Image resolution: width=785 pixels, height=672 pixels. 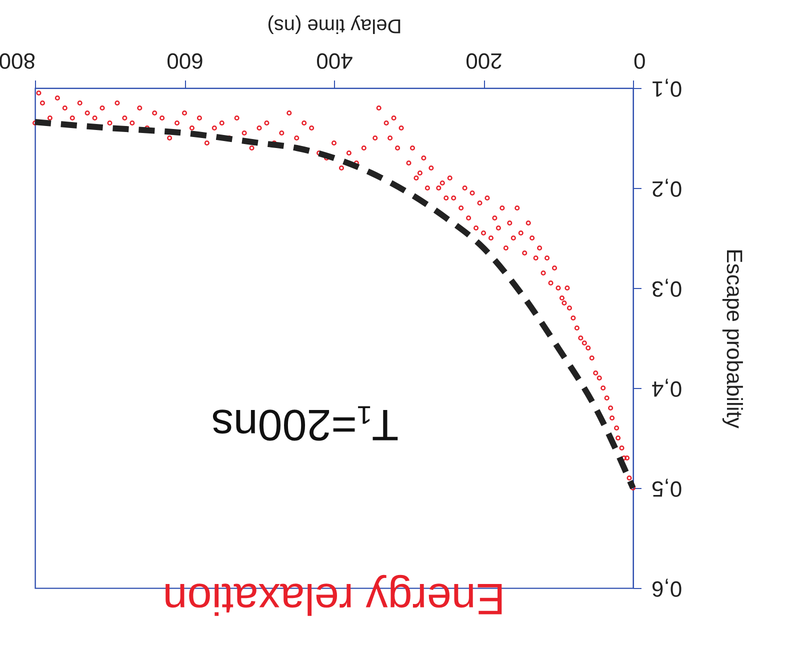 What do you see at coordinates (484, 61) in the screenshot?
I see `x-tick-label: 200` at bounding box center [484, 61].